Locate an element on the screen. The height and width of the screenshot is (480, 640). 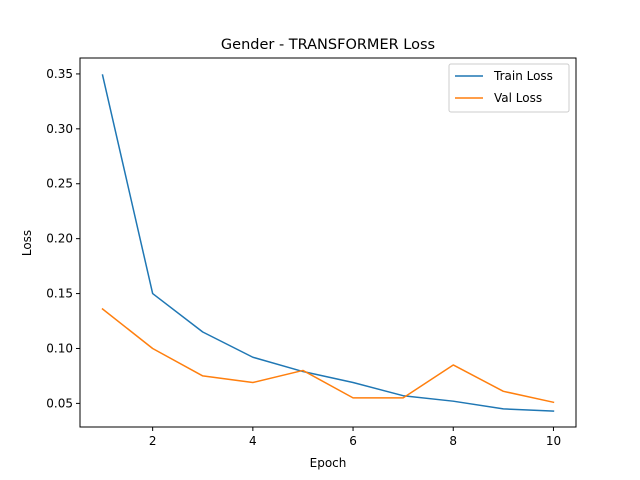
y-tick-label: 0.30 is located at coordinates (59, 129).